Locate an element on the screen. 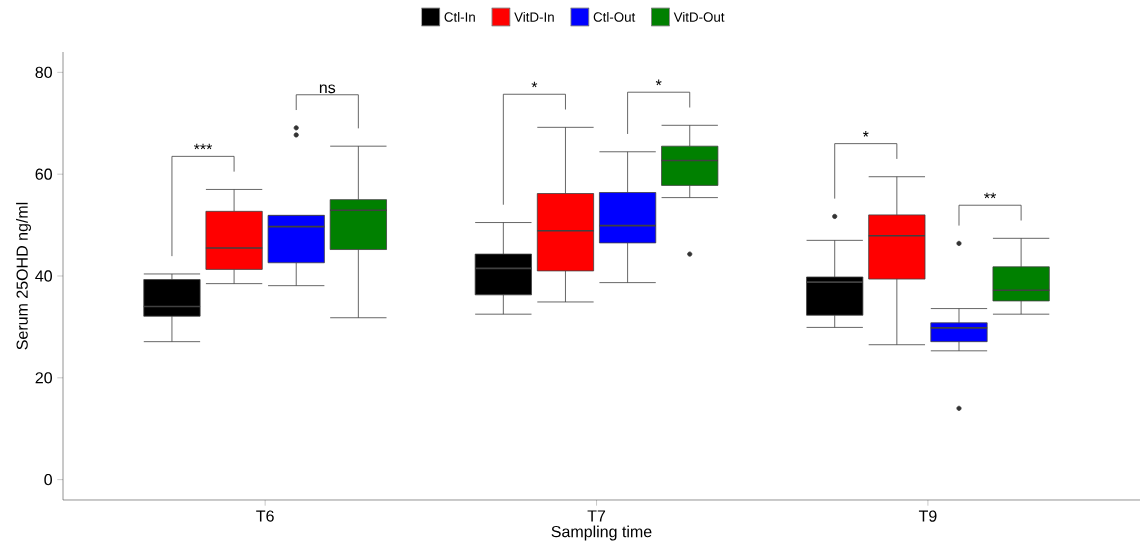  y-tick-label: 0 is located at coordinates (48, 479).